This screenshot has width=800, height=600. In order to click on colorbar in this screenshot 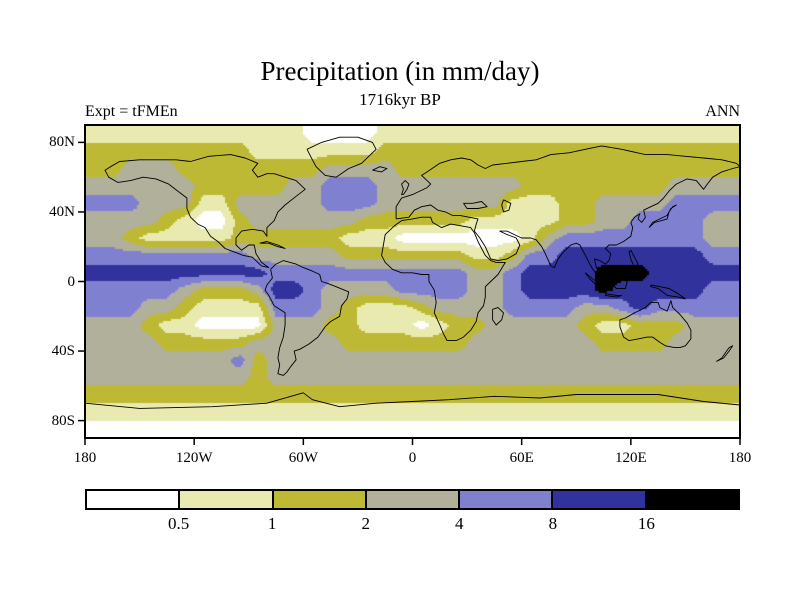, I will do `click(412, 499)`.